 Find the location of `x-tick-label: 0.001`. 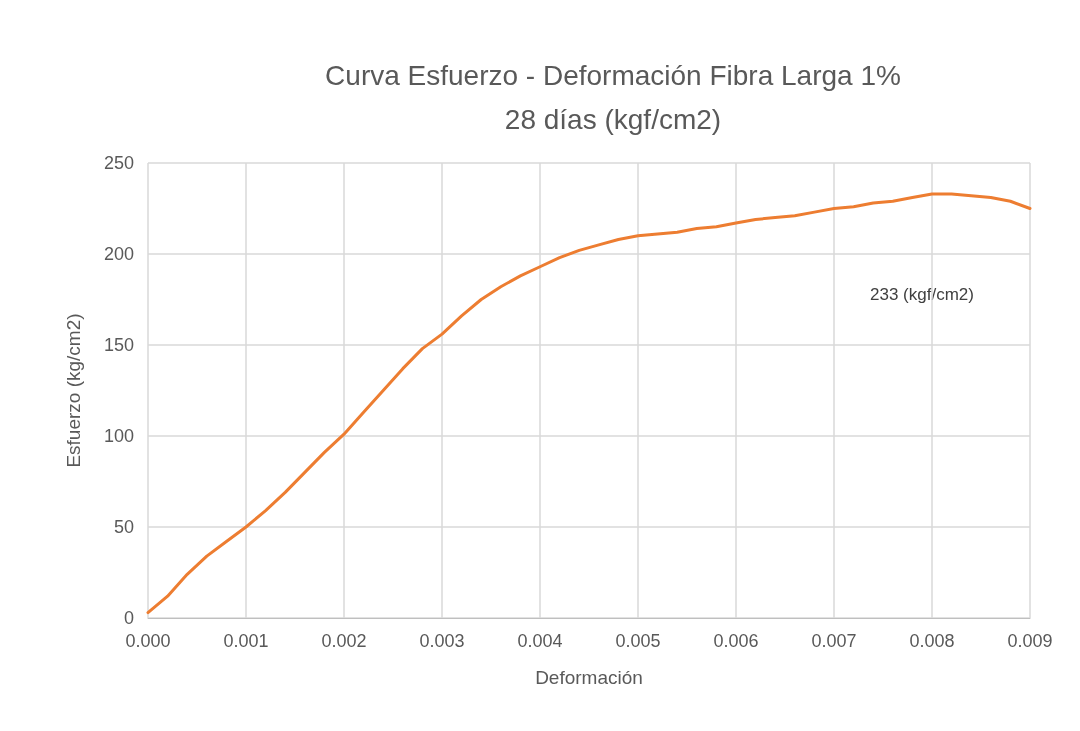

x-tick-label: 0.001 is located at coordinates (246, 641).